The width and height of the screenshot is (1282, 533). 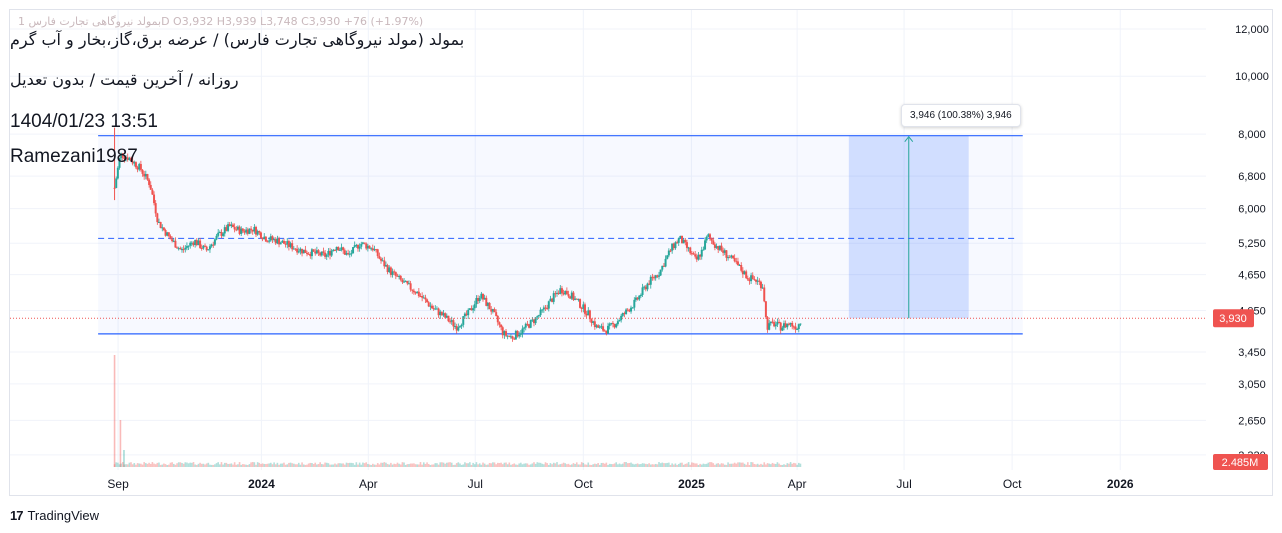 What do you see at coordinates (54, 515) in the screenshot?
I see `branding: 17 TradingView` at bounding box center [54, 515].